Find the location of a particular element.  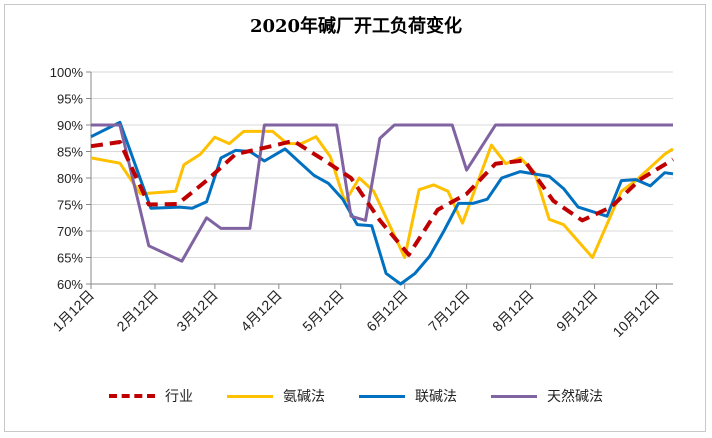

x-tick-label: 1月12日 is located at coordinates (73, 311).